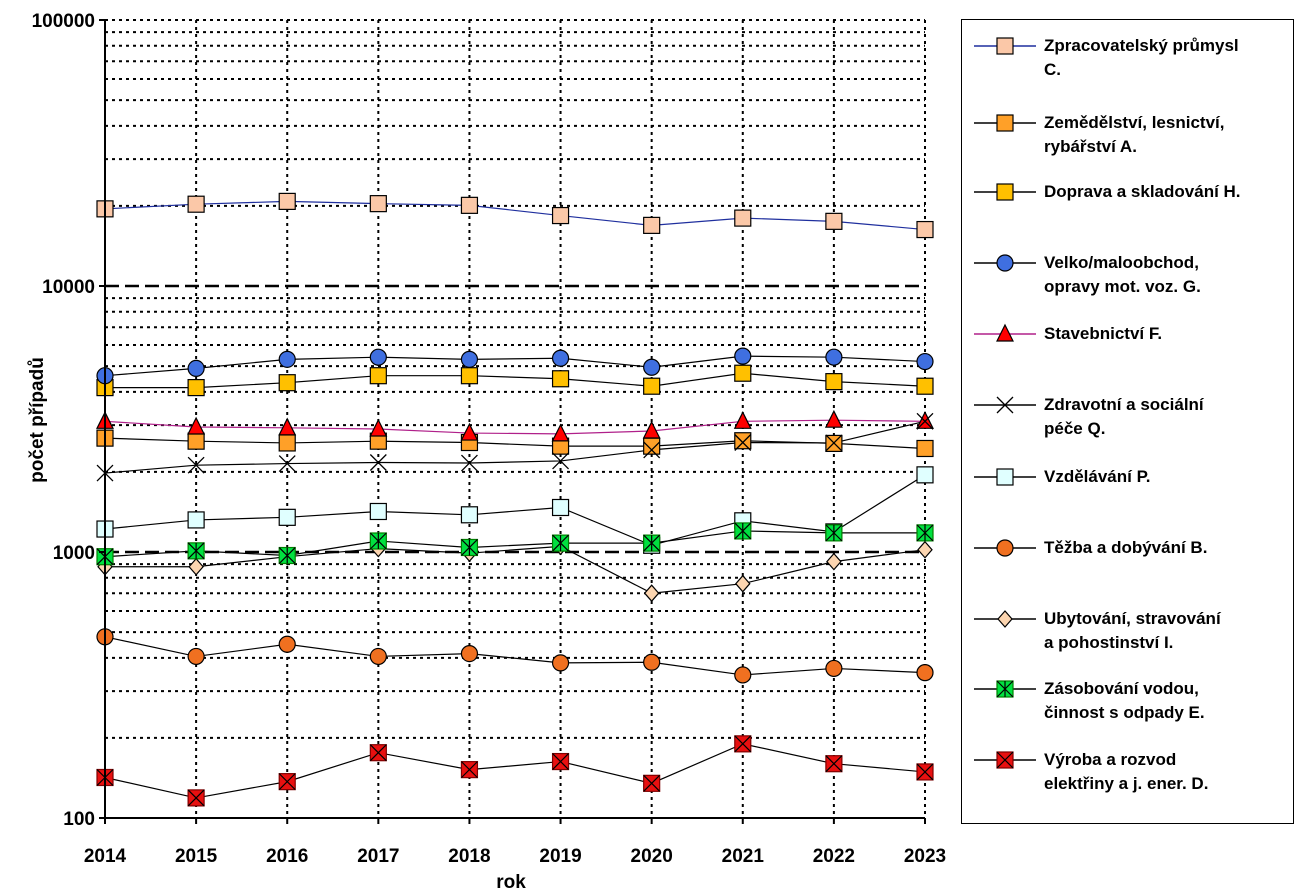 Image resolution: width=1297 pixels, height=894 pixels. What do you see at coordinates (511, 882) in the screenshot?
I see `x-axis-title: rok` at bounding box center [511, 882].